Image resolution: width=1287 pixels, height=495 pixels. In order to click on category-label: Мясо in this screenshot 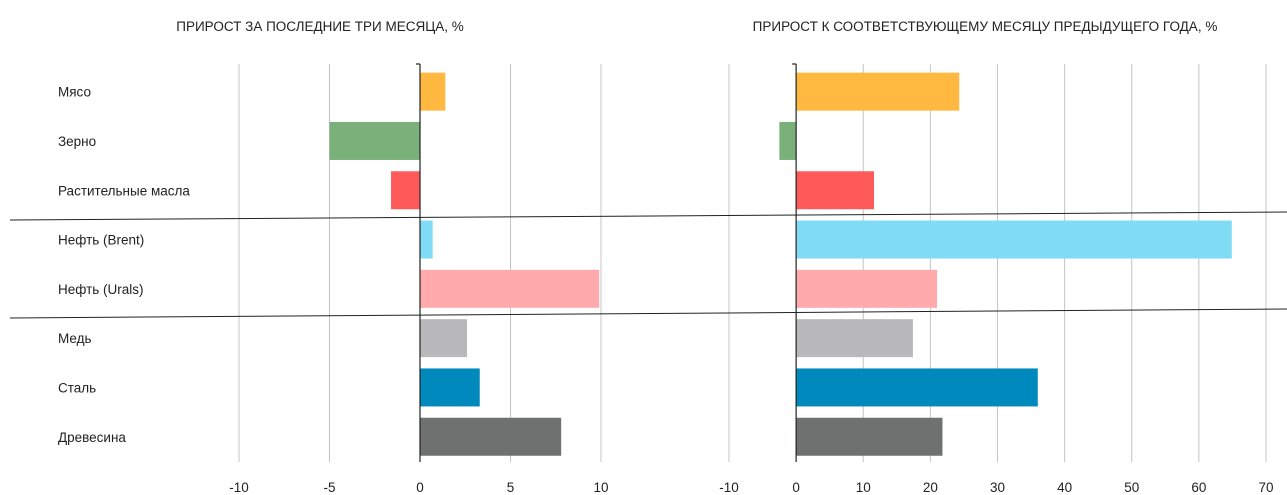, I will do `click(74, 92)`.